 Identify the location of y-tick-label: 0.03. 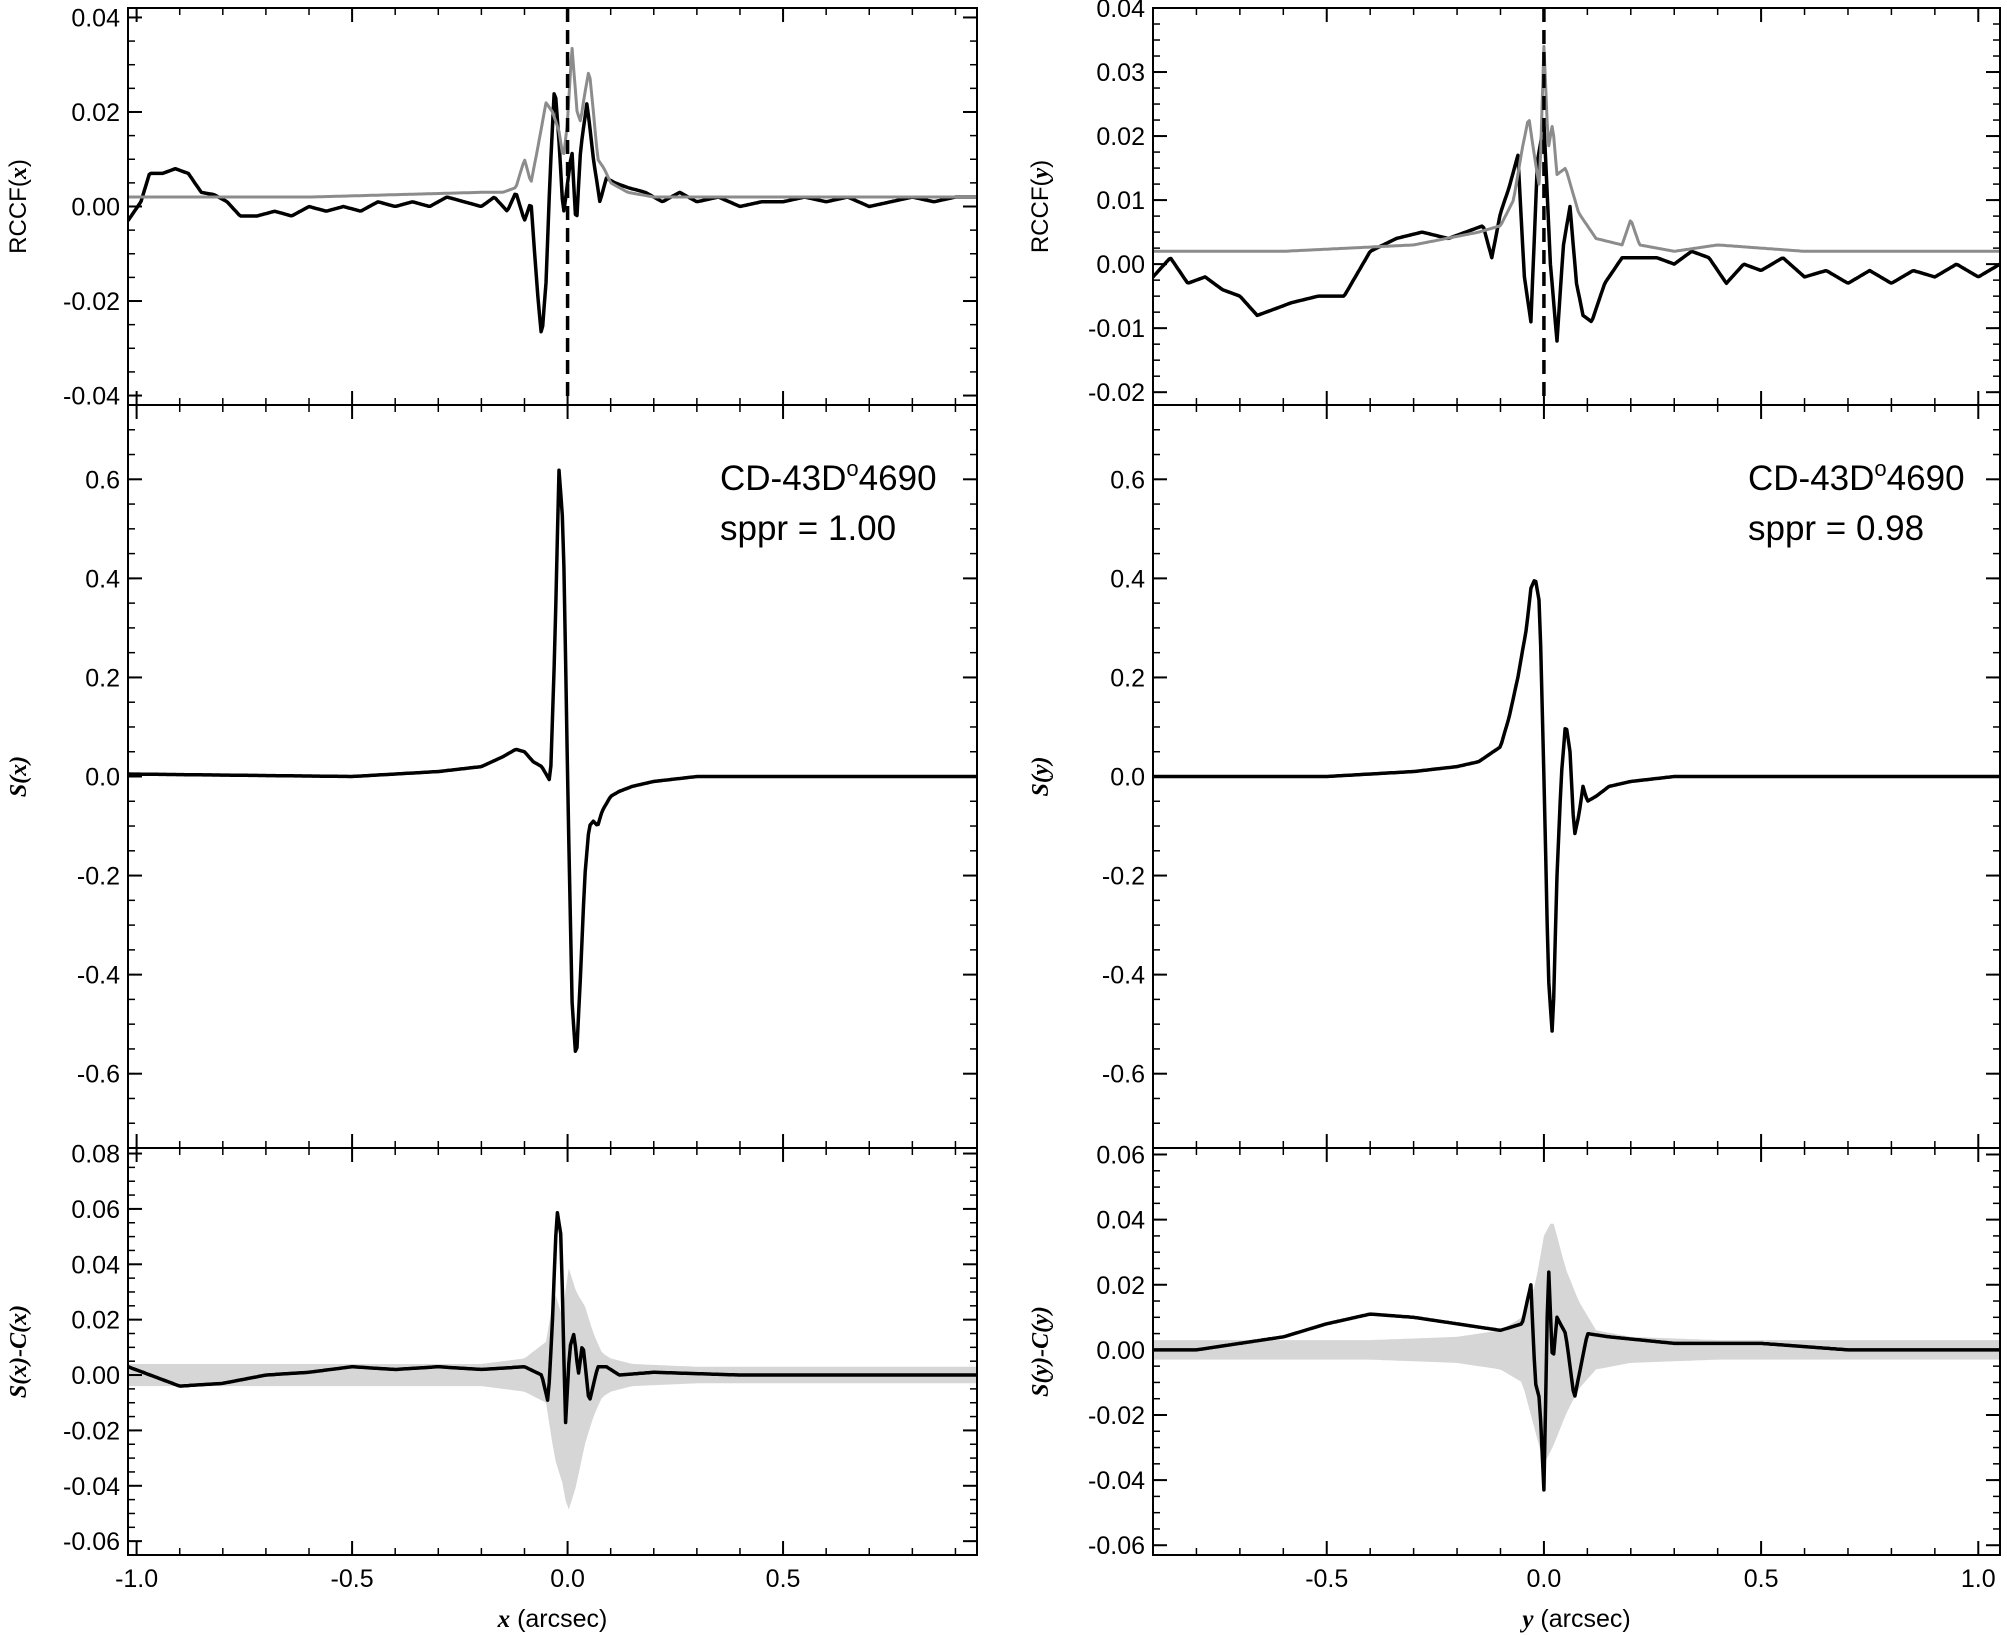
(1120, 73).